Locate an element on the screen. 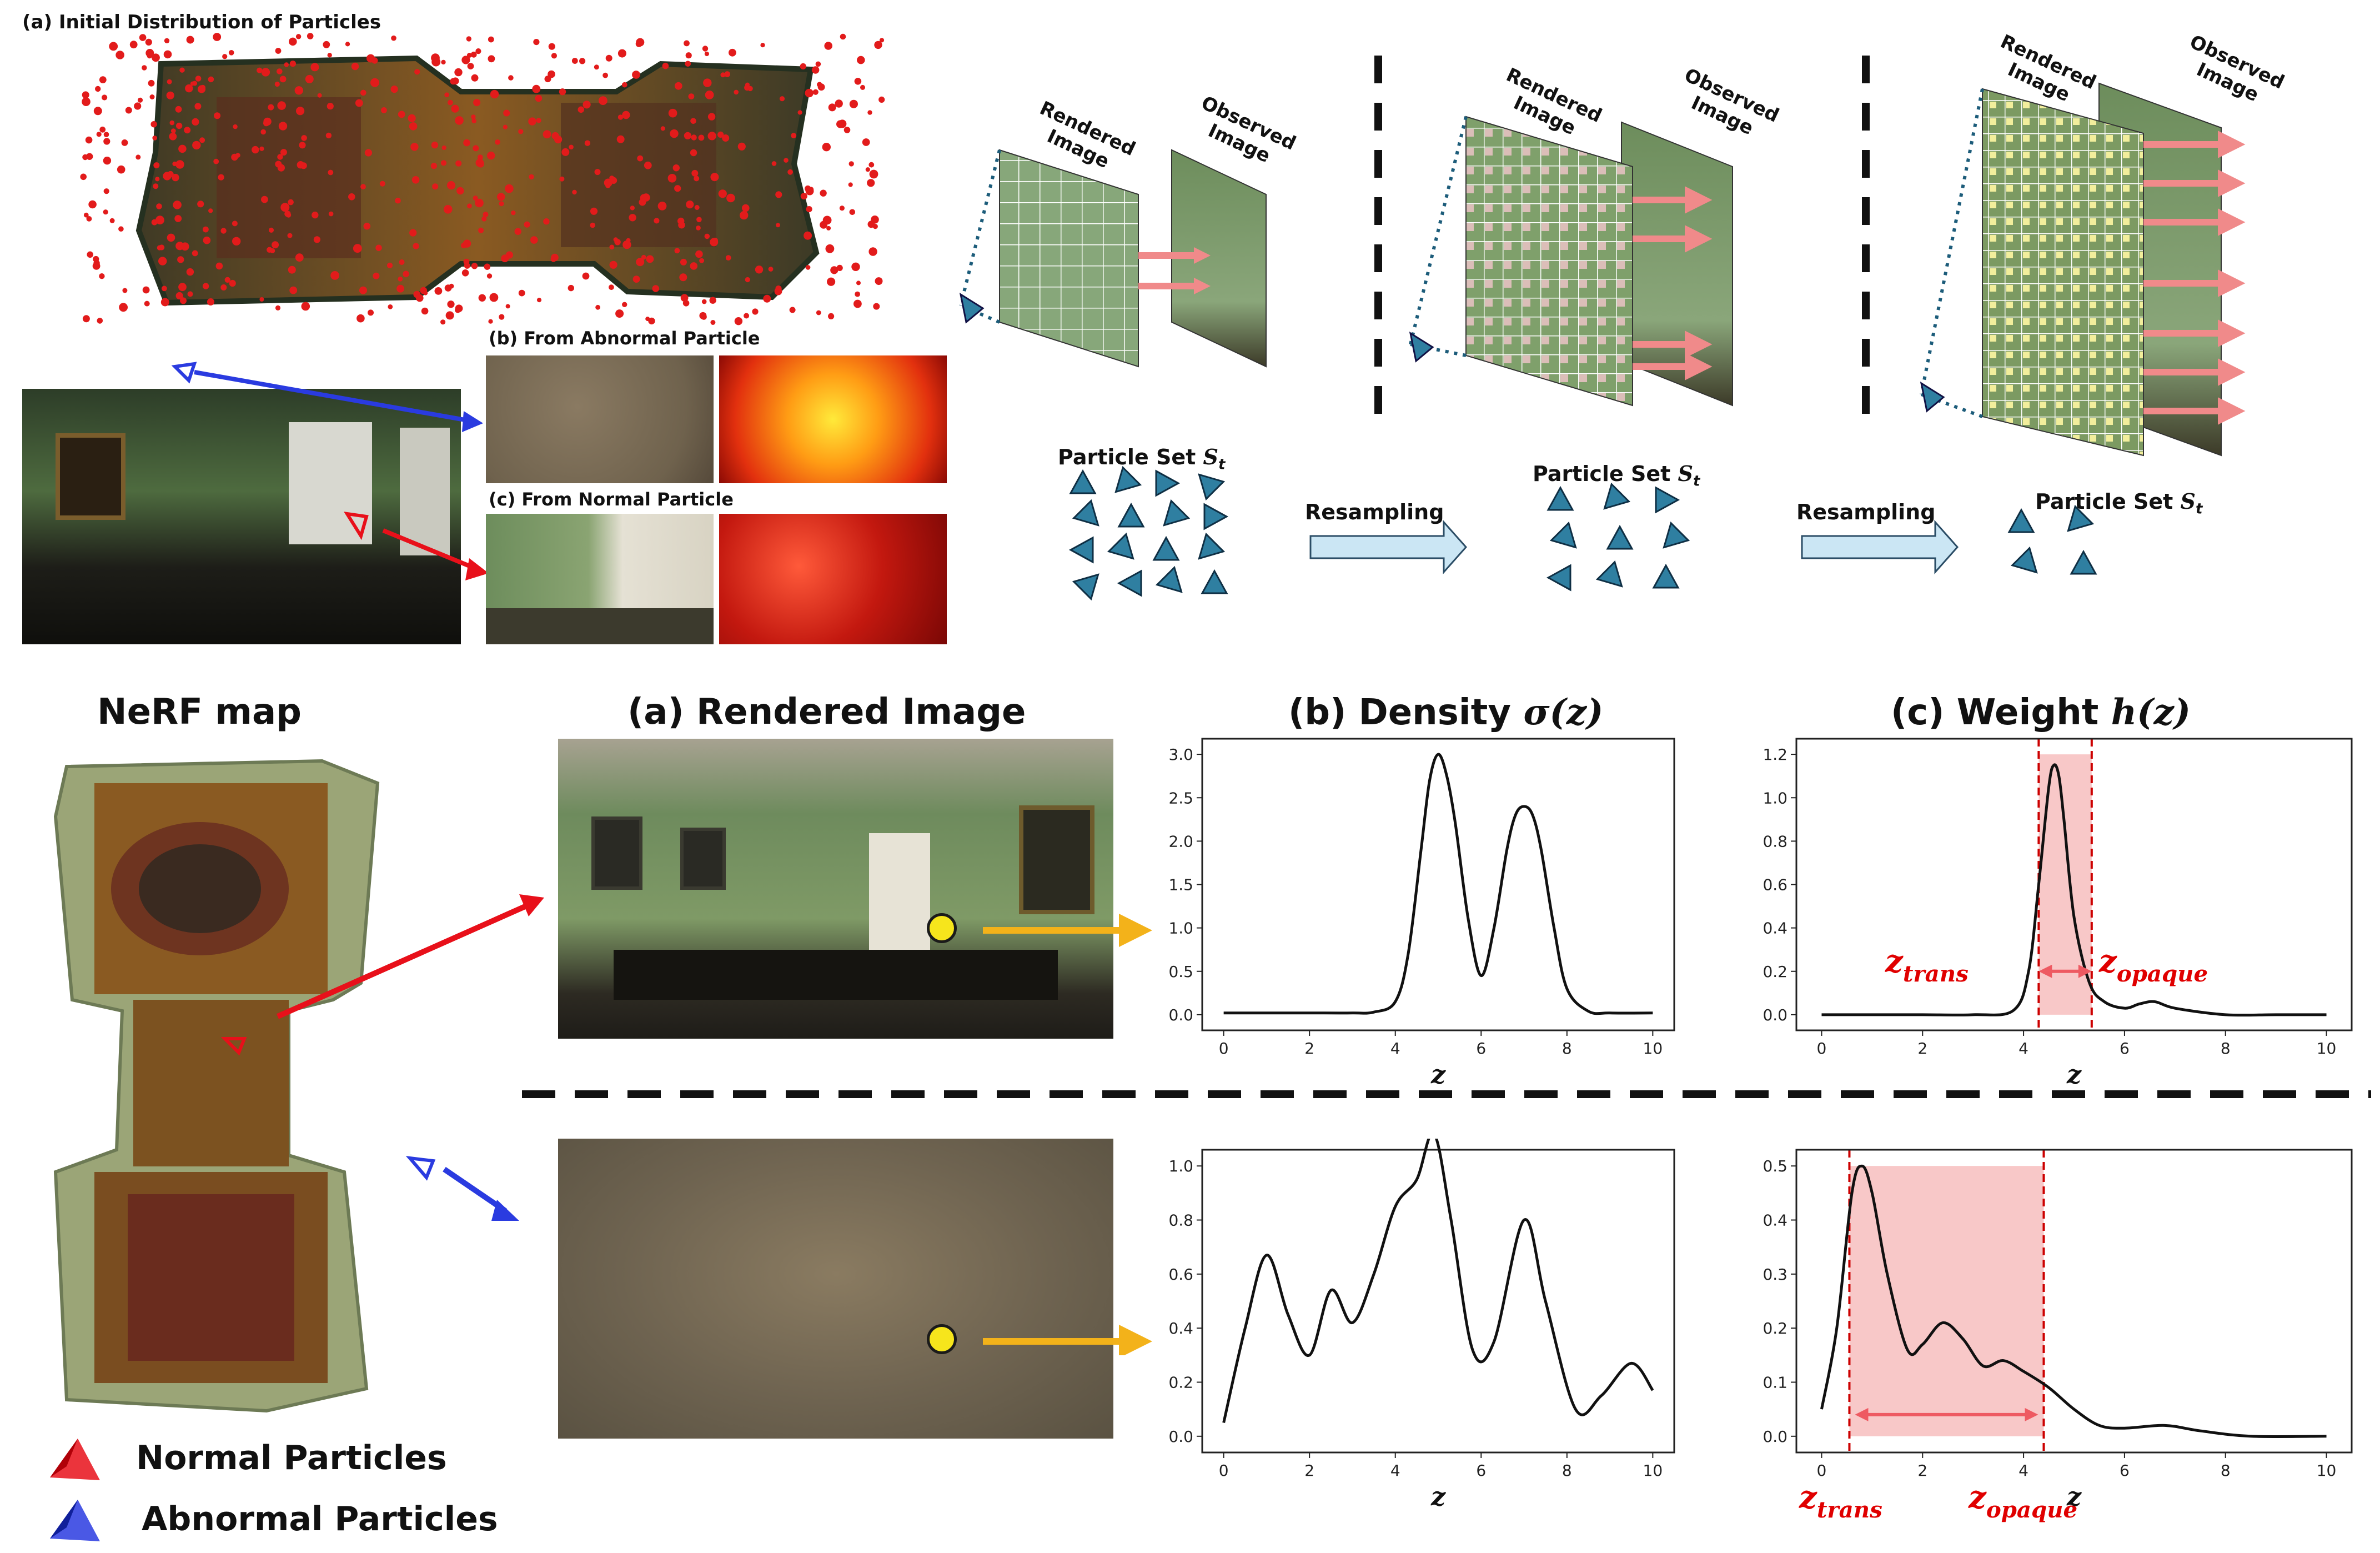  z-trans-label: ztrans is located at coordinates (1927, 965).